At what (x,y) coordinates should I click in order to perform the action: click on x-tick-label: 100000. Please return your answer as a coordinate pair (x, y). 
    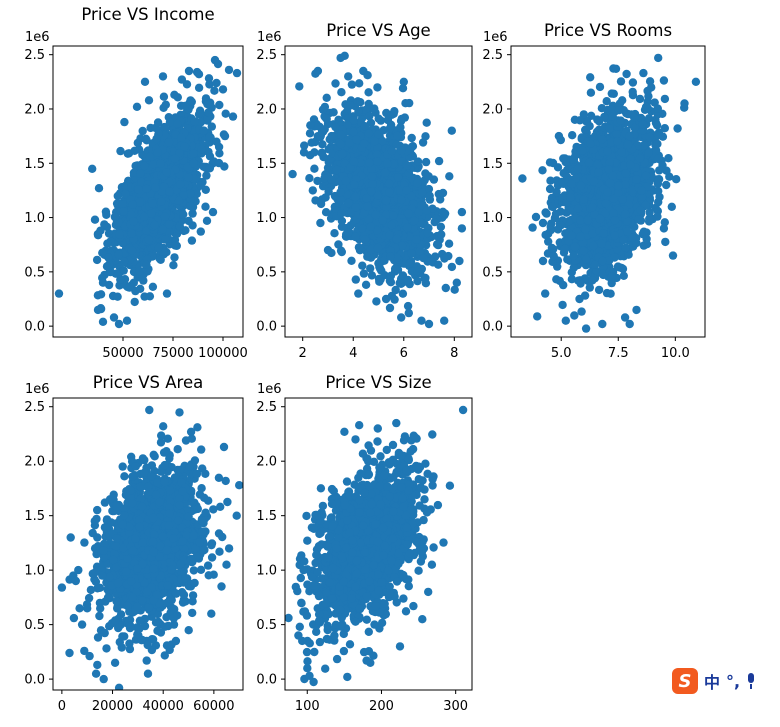
    Looking at the image, I should click on (223, 353).